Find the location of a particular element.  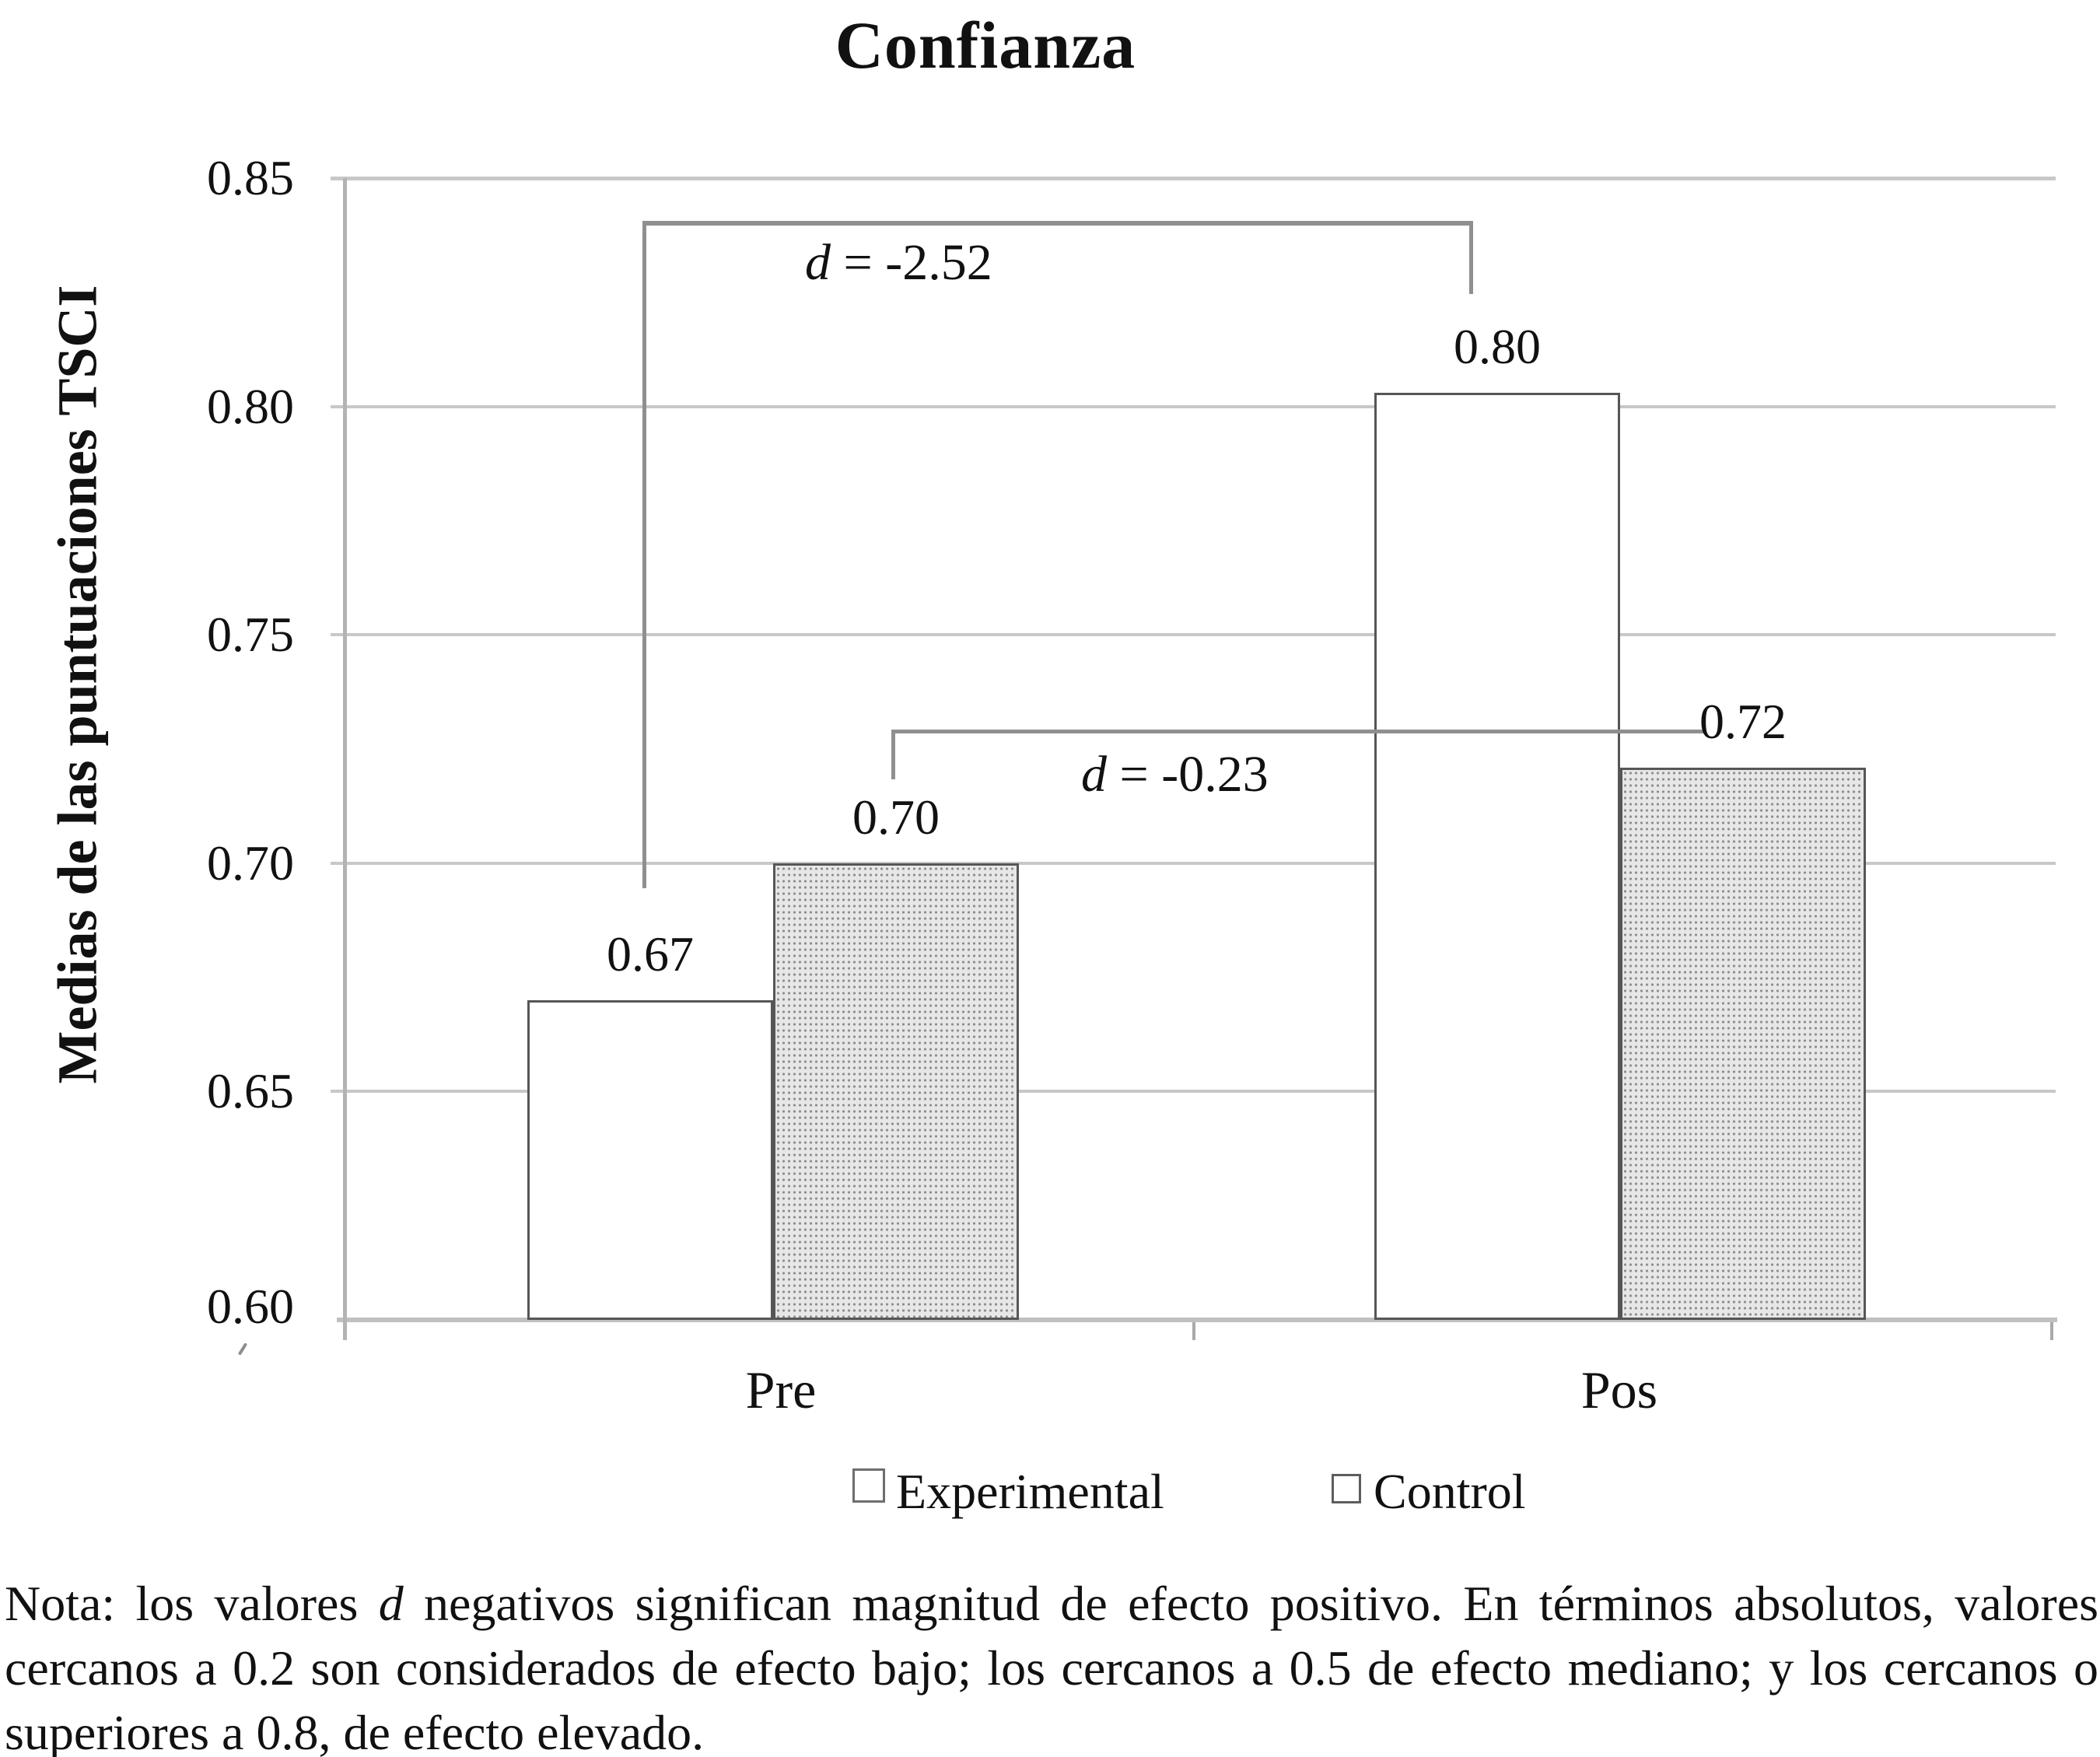

effect-size-value: = -2.52 is located at coordinates (912, 262).